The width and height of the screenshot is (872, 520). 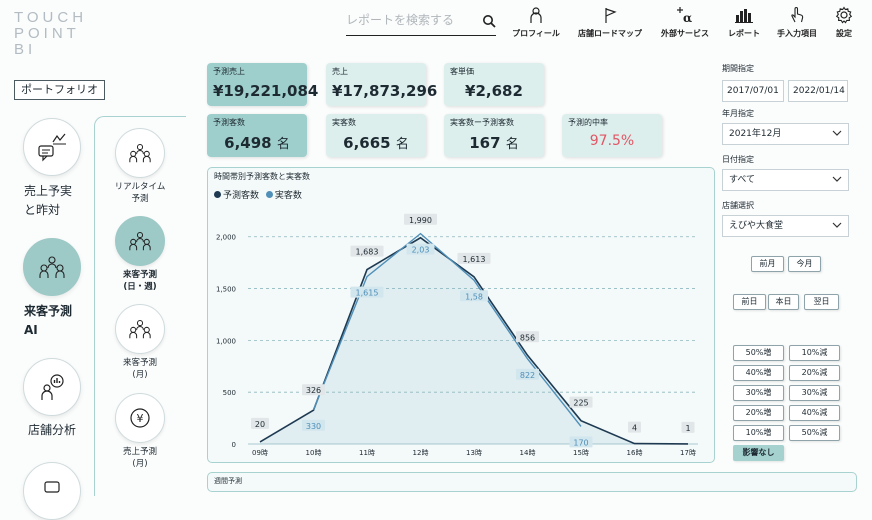 I want to click on search-icon, so click(x=489, y=21).